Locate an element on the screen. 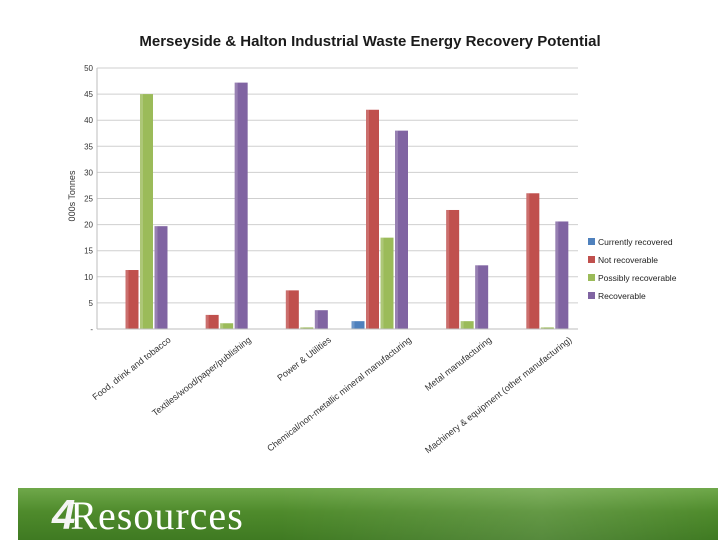  x-tick-label: Power & Utilities is located at coordinates (304, 358).